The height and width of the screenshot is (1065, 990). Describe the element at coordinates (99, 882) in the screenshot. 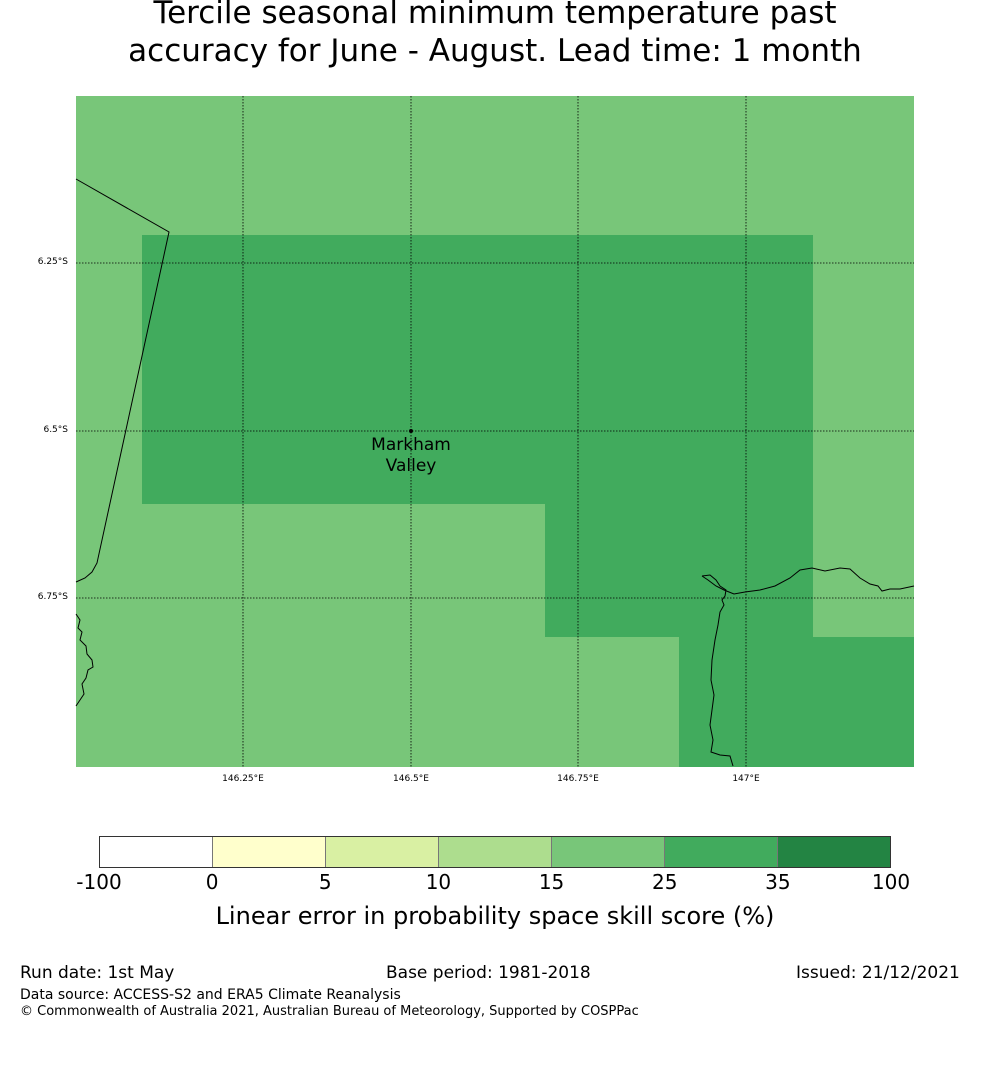

I see `colorbar-tick-label: -100` at that location.